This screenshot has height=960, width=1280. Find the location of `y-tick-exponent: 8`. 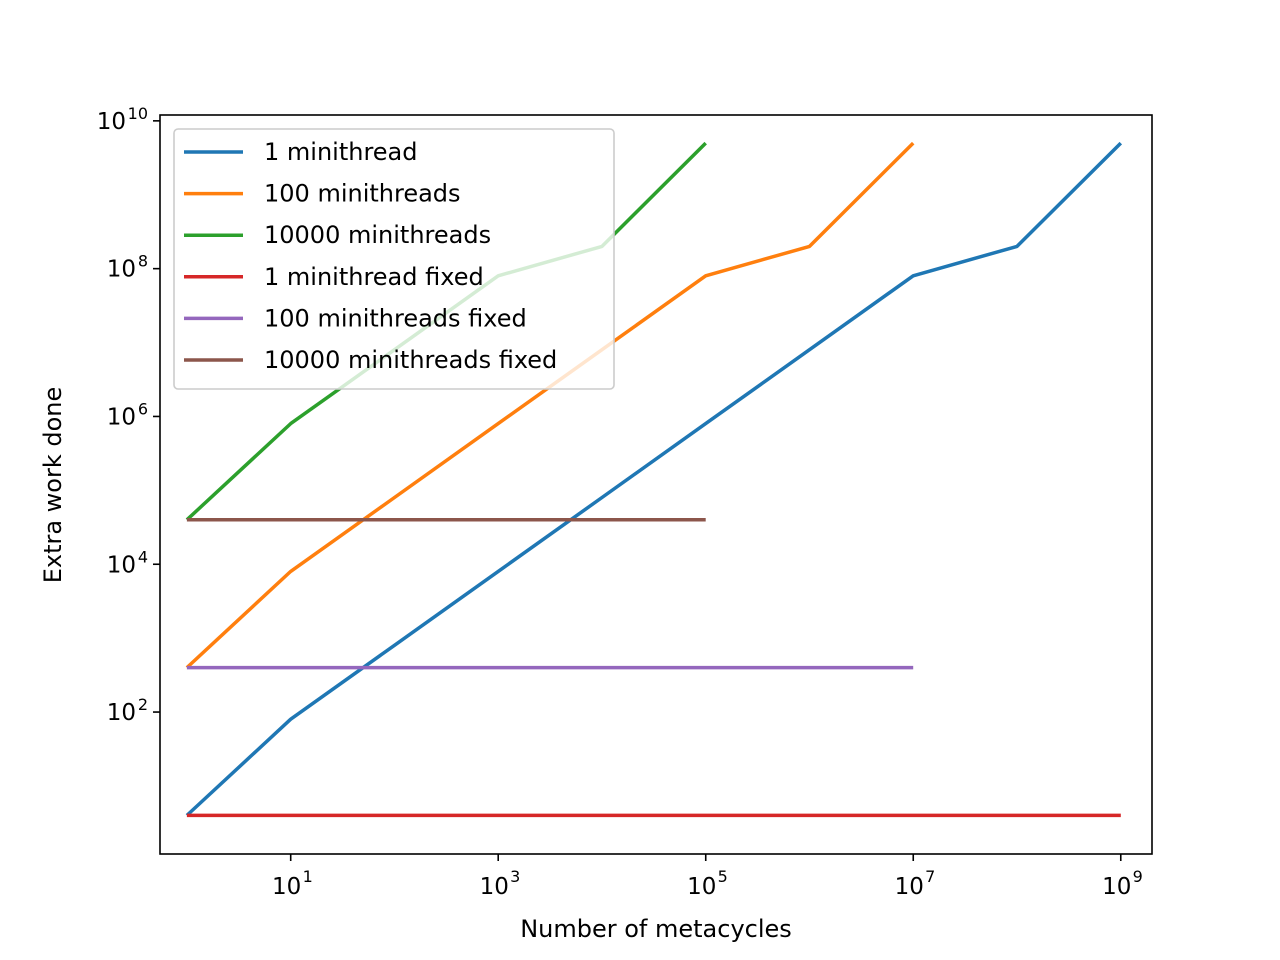

y-tick-exponent: 8 is located at coordinates (143, 261).